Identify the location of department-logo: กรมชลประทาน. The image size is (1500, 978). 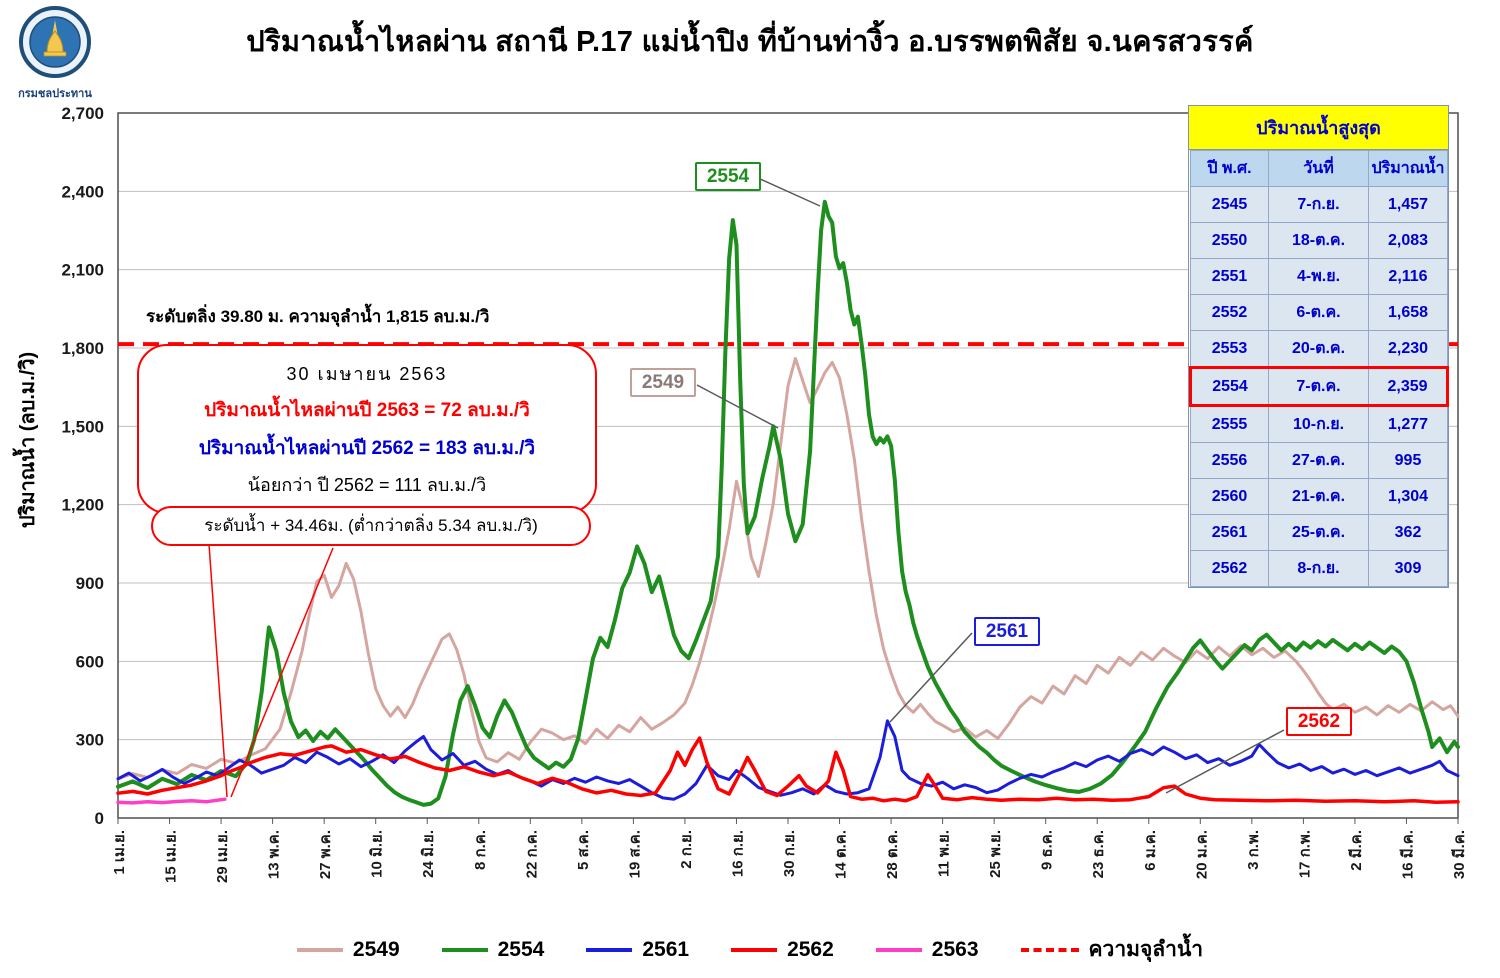
(55, 54).